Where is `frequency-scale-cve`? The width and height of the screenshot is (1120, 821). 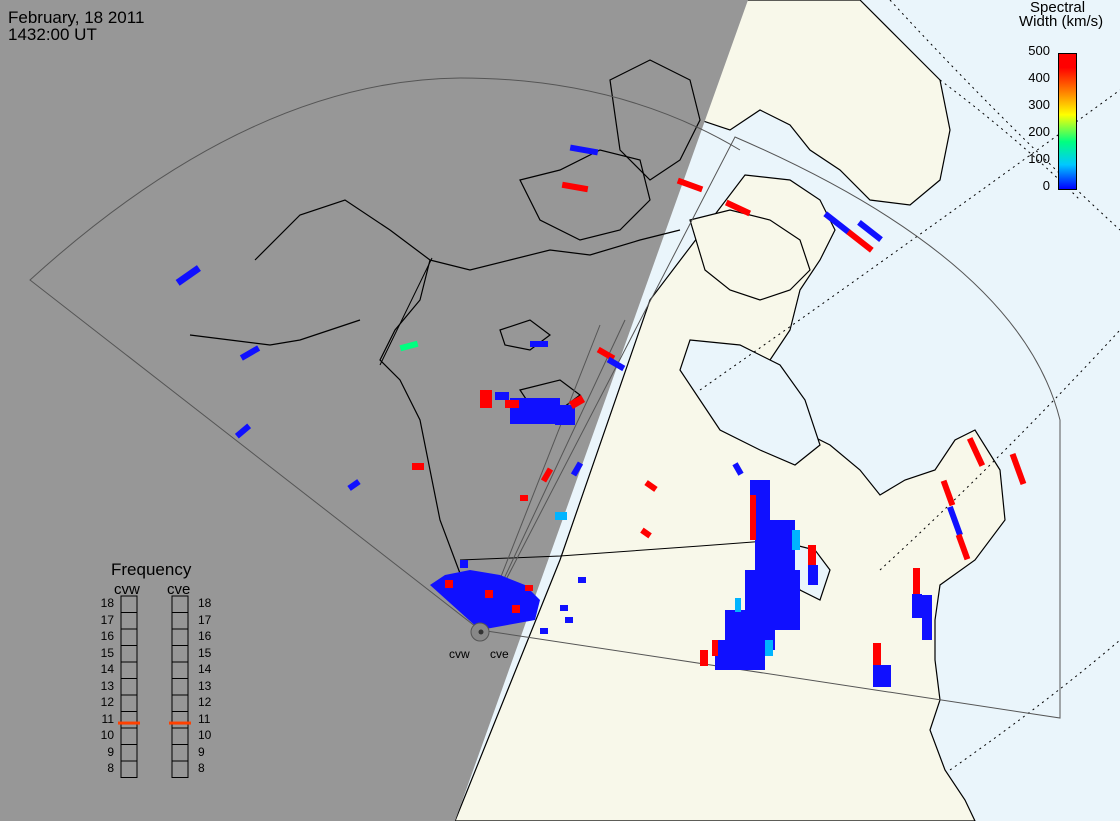
frequency-scale-cve is located at coordinates (180, 686).